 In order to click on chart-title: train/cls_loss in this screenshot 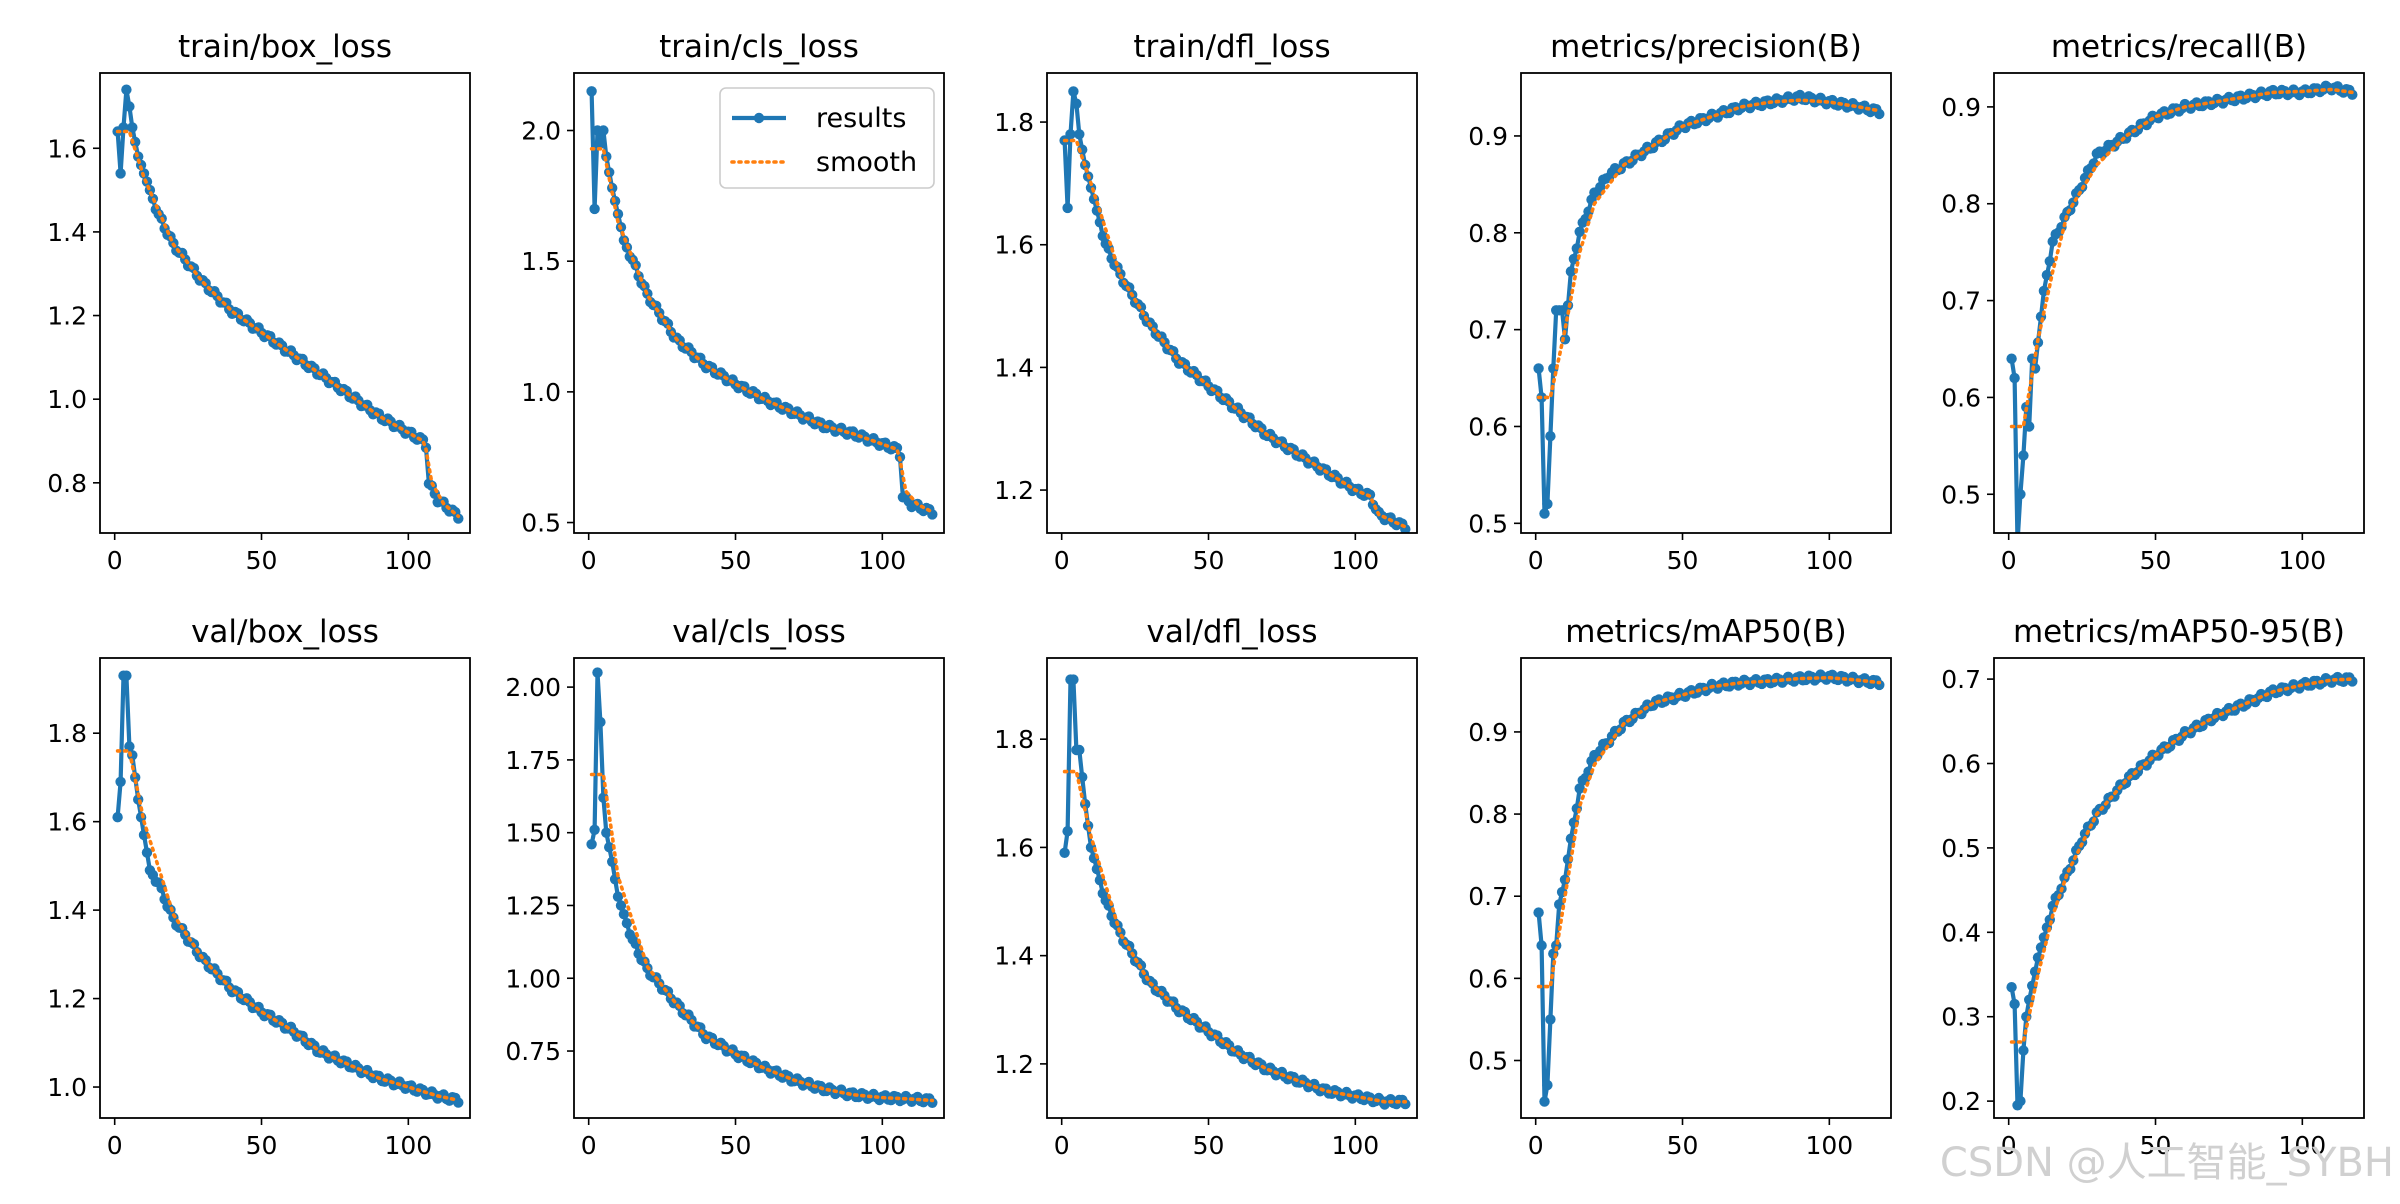, I will do `click(759, 47)`.